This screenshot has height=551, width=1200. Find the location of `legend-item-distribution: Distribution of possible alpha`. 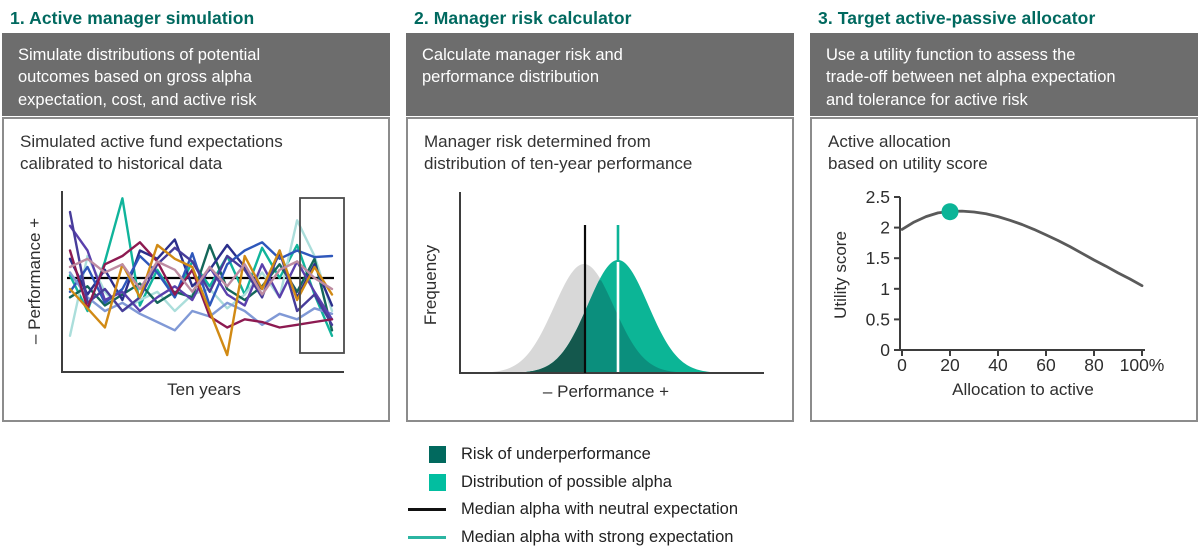

legend-item-distribution: Distribution of possible alpha is located at coordinates (573, 483).